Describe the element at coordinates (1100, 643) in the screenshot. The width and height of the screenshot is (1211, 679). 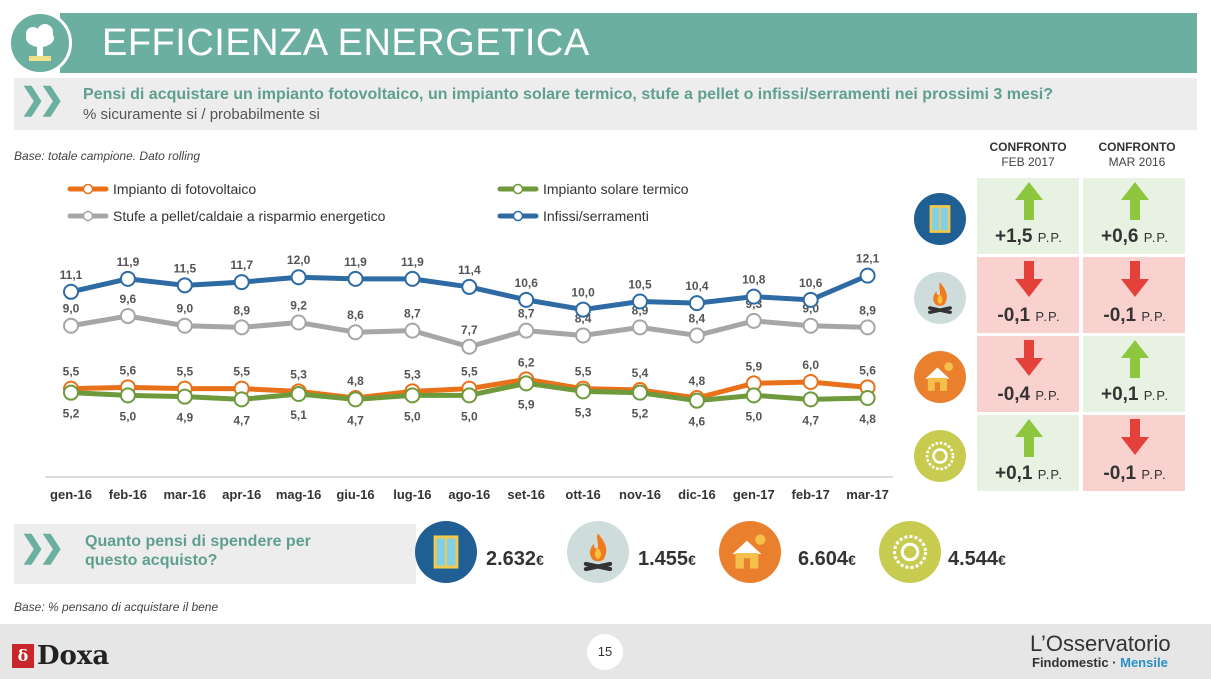
I see `osservatorio-logo-title: L’Osservatorio` at that location.